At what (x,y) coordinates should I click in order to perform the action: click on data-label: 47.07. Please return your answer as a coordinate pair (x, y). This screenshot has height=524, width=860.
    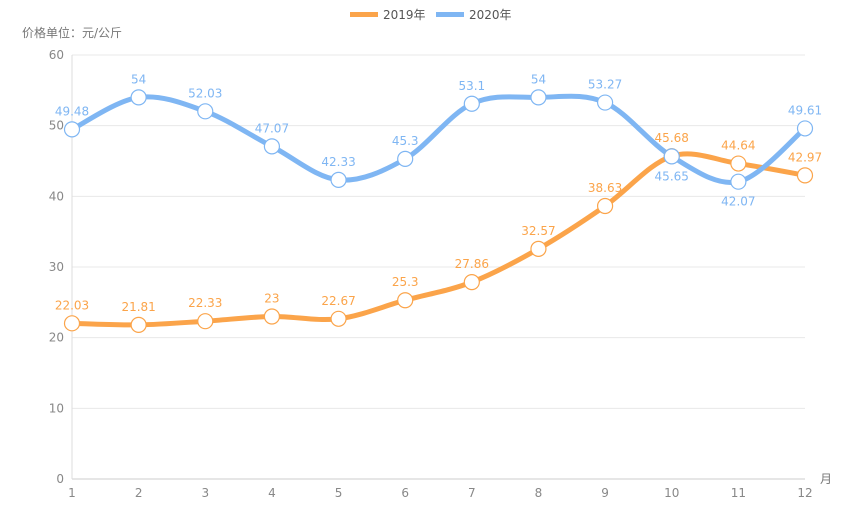
    Looking at the image, I should click on (272, 128).